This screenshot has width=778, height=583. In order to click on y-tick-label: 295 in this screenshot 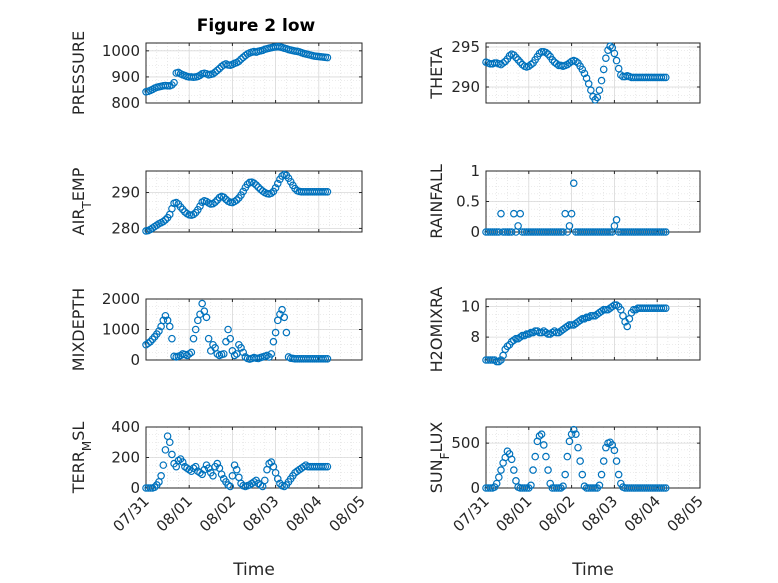, I will do `click(465, 47)`.